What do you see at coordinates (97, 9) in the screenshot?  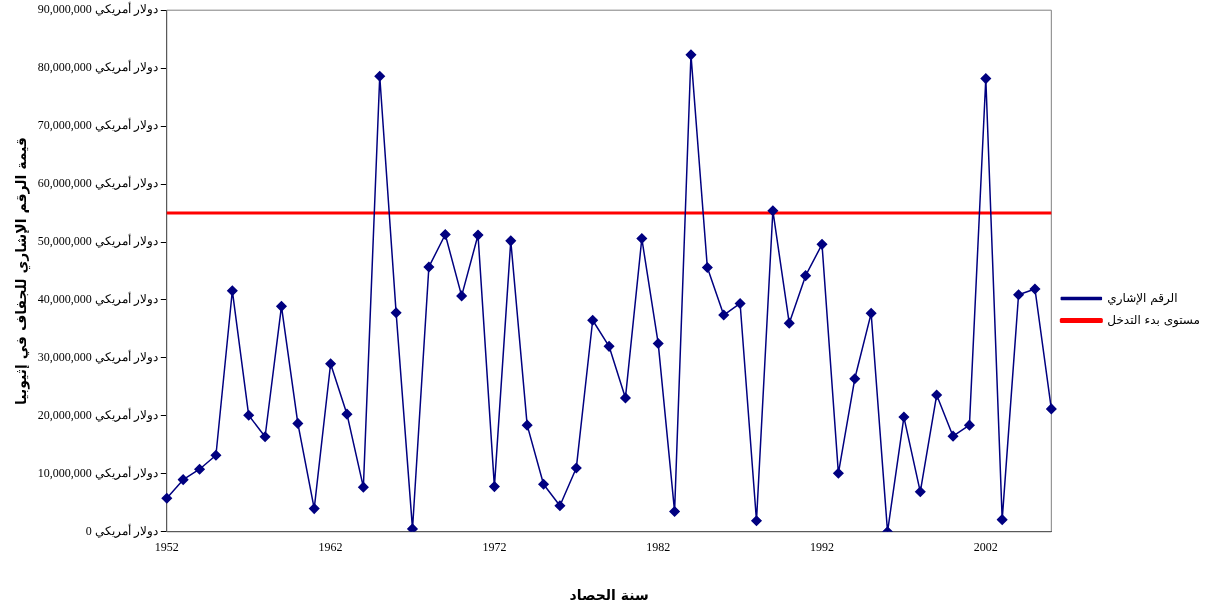 I see `y-tick-label: 90,000,000 دولار أمريكي` at bounding box center [97, 9].